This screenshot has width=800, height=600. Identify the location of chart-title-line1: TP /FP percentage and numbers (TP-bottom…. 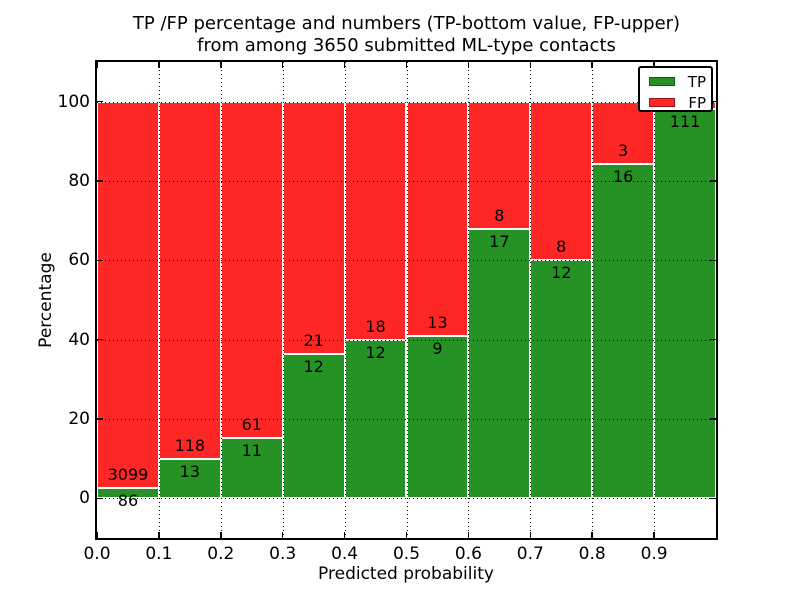
(406, 23).